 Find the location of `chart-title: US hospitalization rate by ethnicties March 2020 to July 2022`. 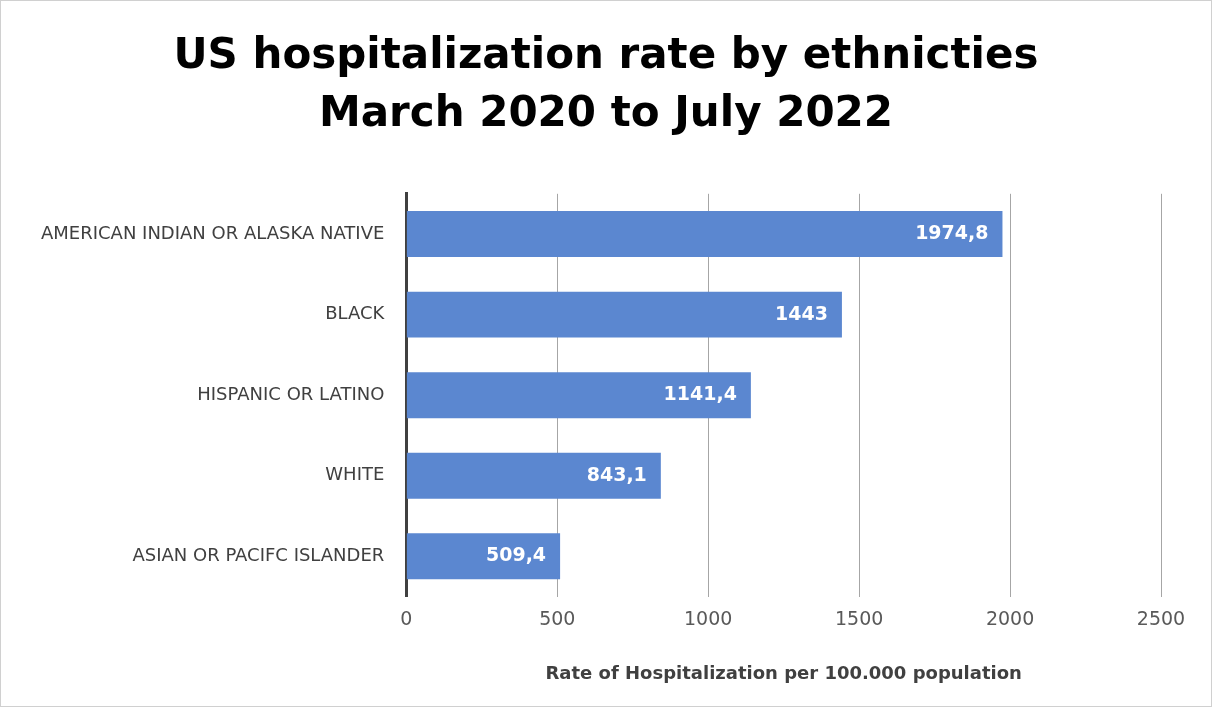

chart-title: US hospitalization rate by ethnicties March 2020 to July 2022 is located at coordinates (606, 83).